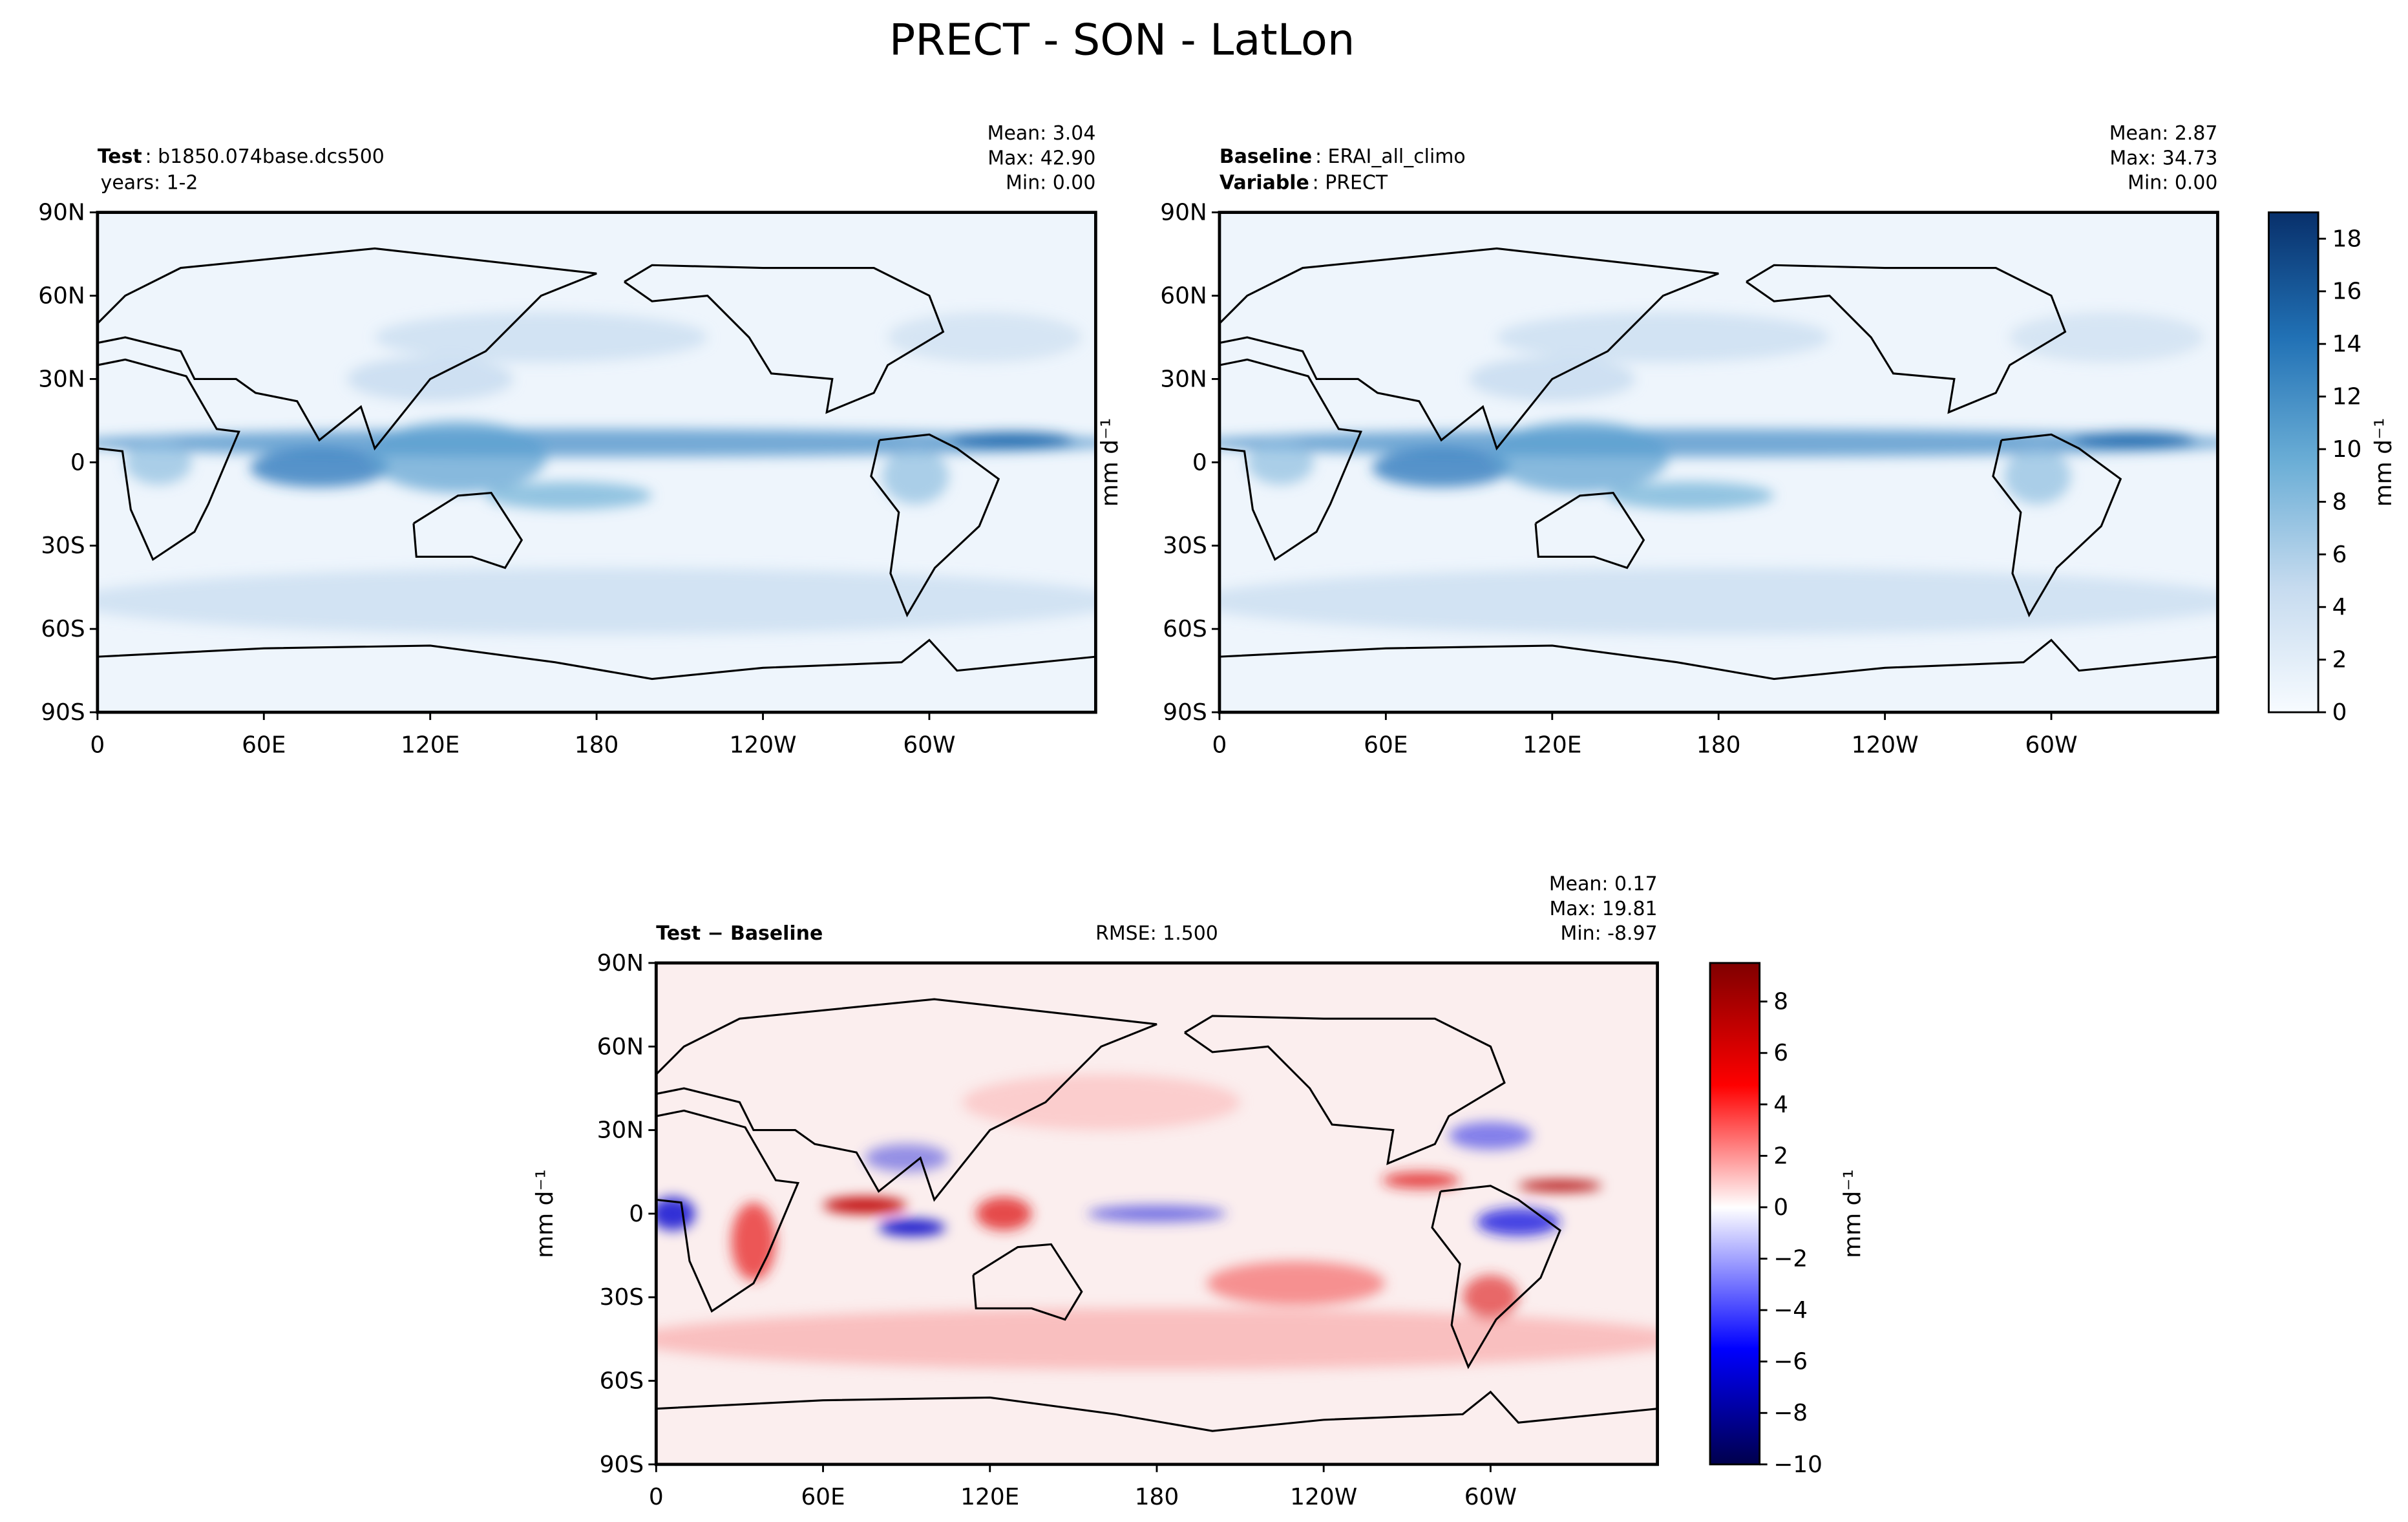 This screenshot has height=1522, width=2408. Describe the element at coordinates (1350, 183) in the screenshot. I see `heading-text: : PRECT` at that location.